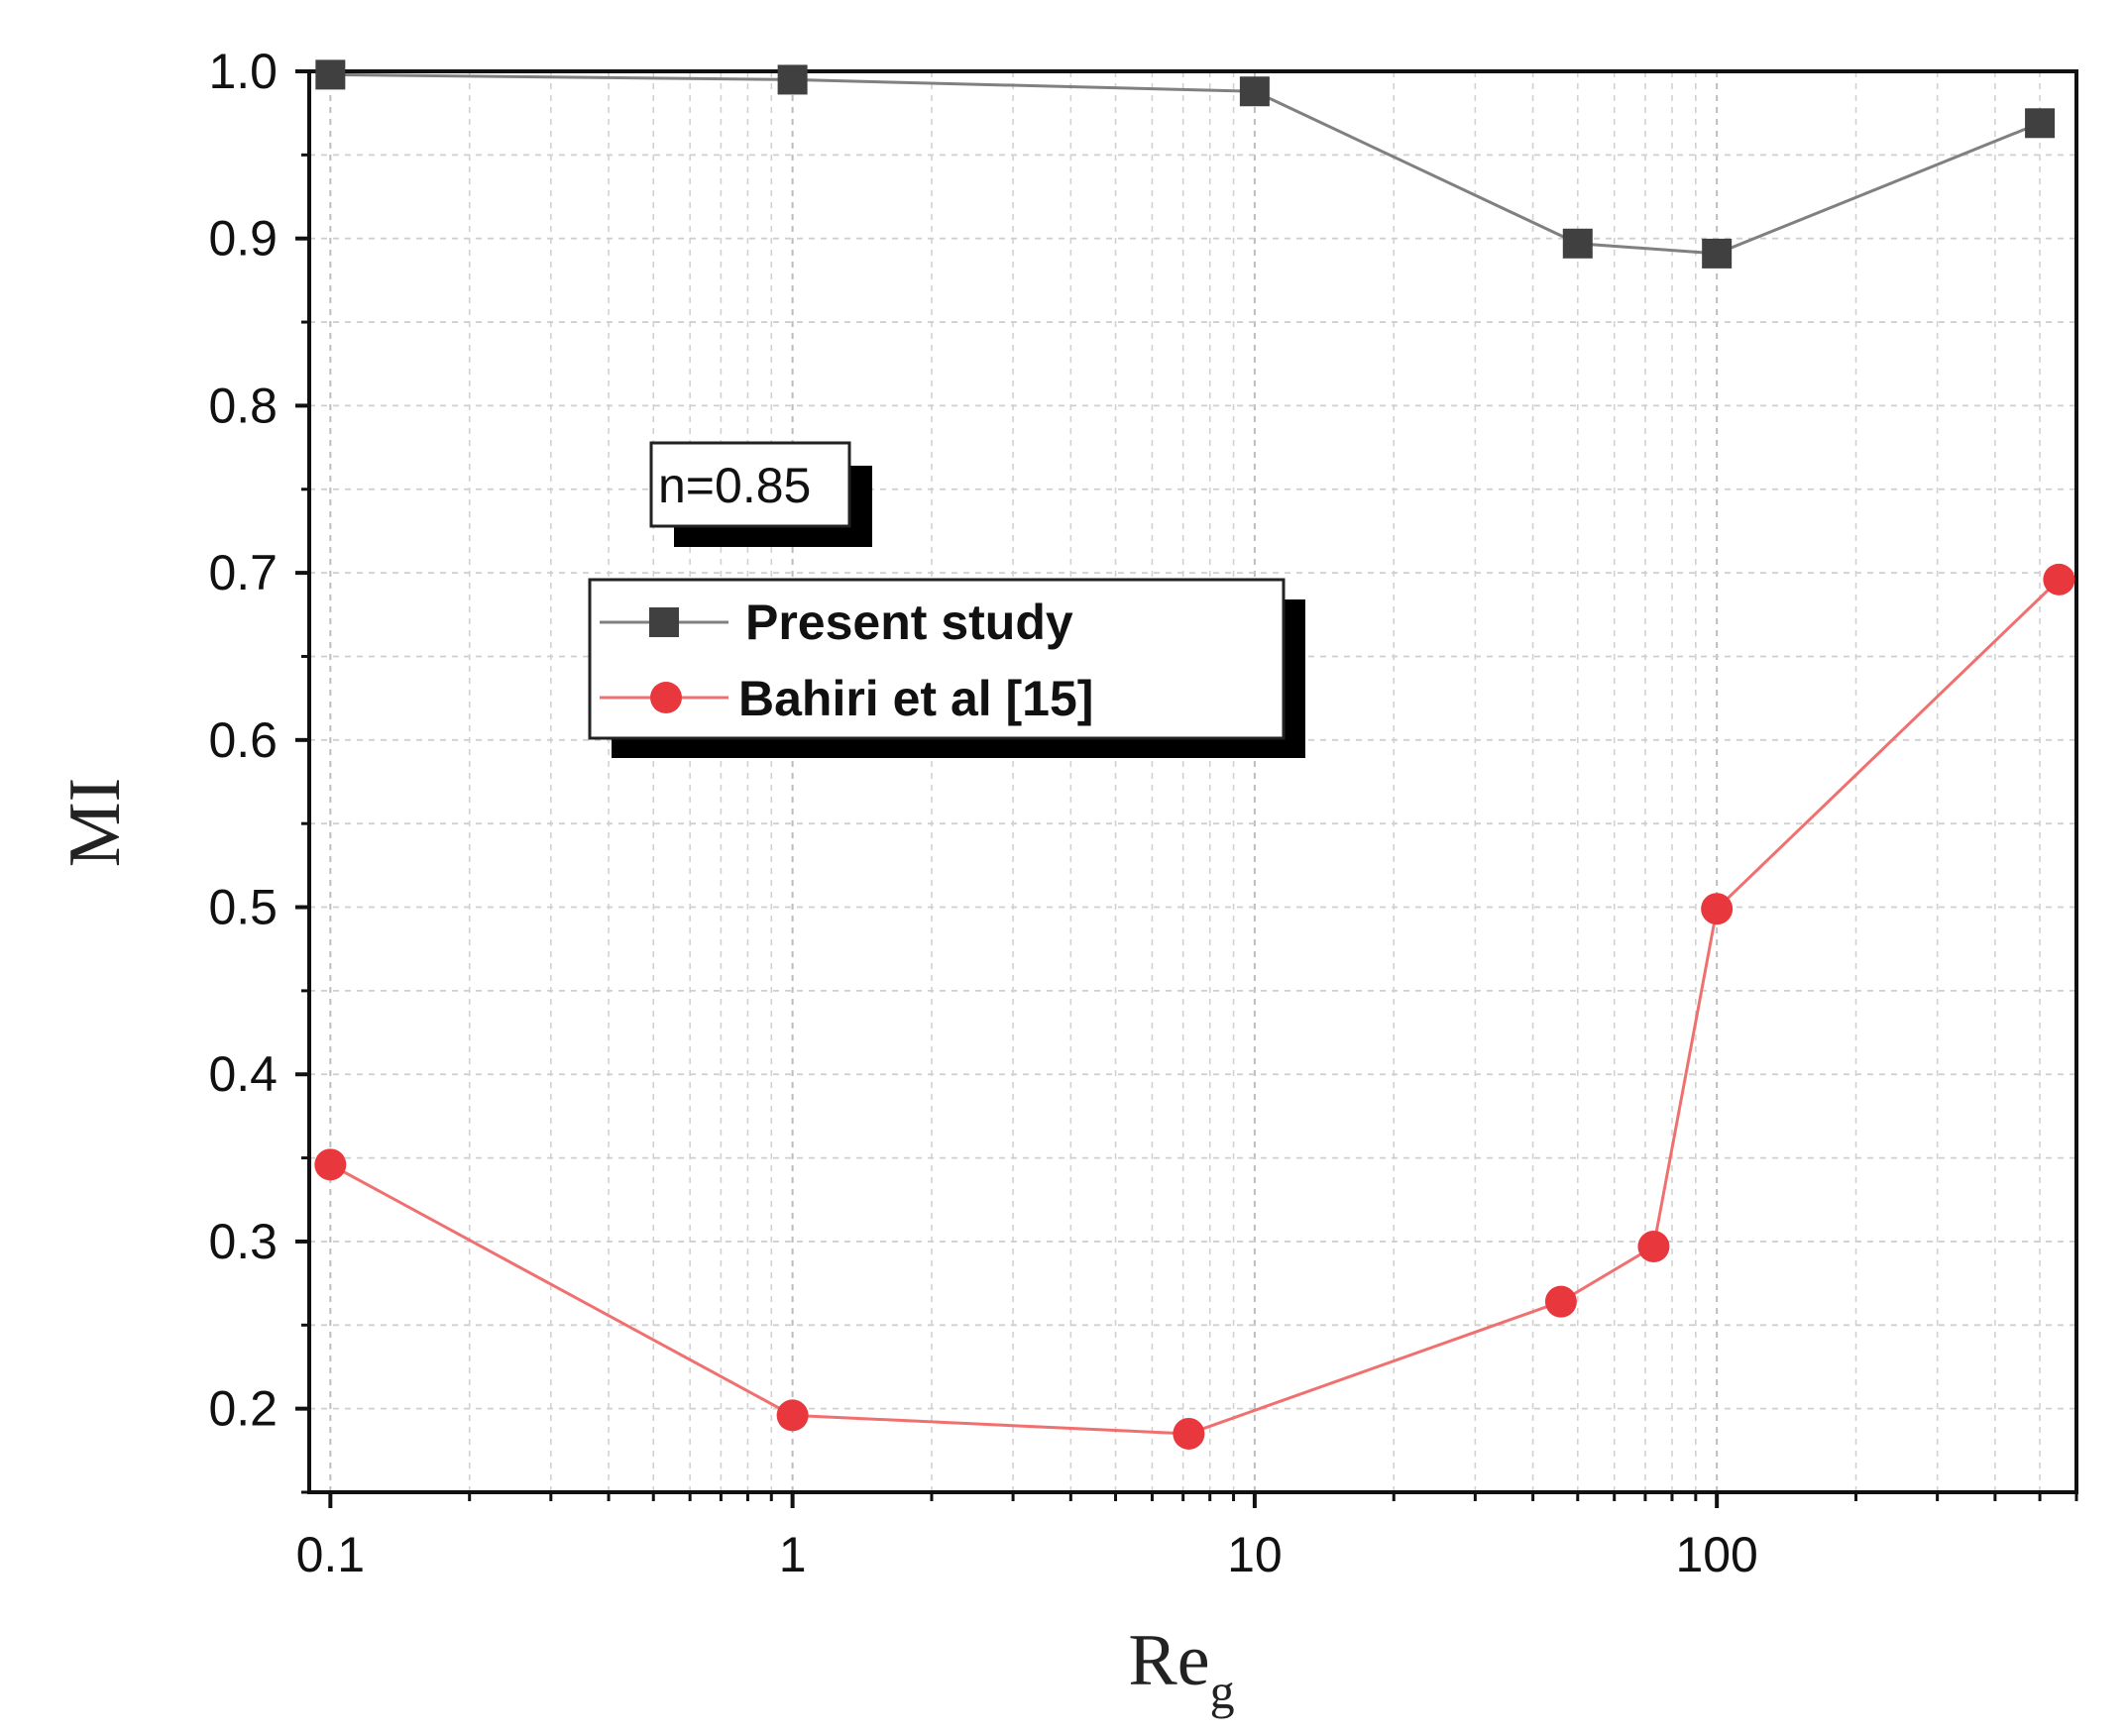  Describe the element at coordinates (243, 71) in the screenshot. I see `y-tick-label: 1.0` at that location.